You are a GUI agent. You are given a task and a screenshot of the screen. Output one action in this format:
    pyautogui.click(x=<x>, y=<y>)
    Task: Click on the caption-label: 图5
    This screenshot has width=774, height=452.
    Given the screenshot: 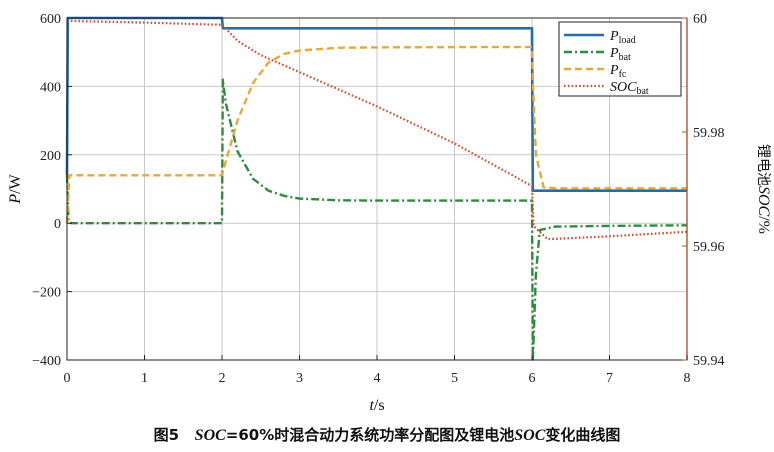 What is the action you would take?
    pyautogui.click(x=166, y=435)
    